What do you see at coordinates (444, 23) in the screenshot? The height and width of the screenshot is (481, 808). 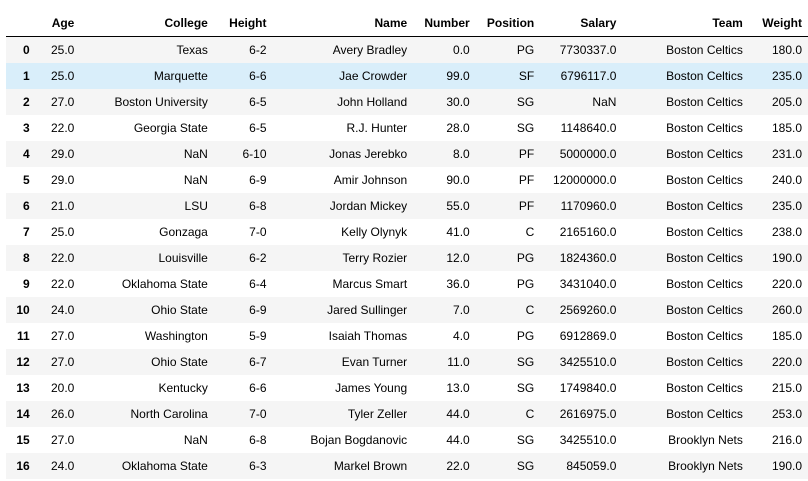 I see `header-number: Number` at bounding box center [444, 23].